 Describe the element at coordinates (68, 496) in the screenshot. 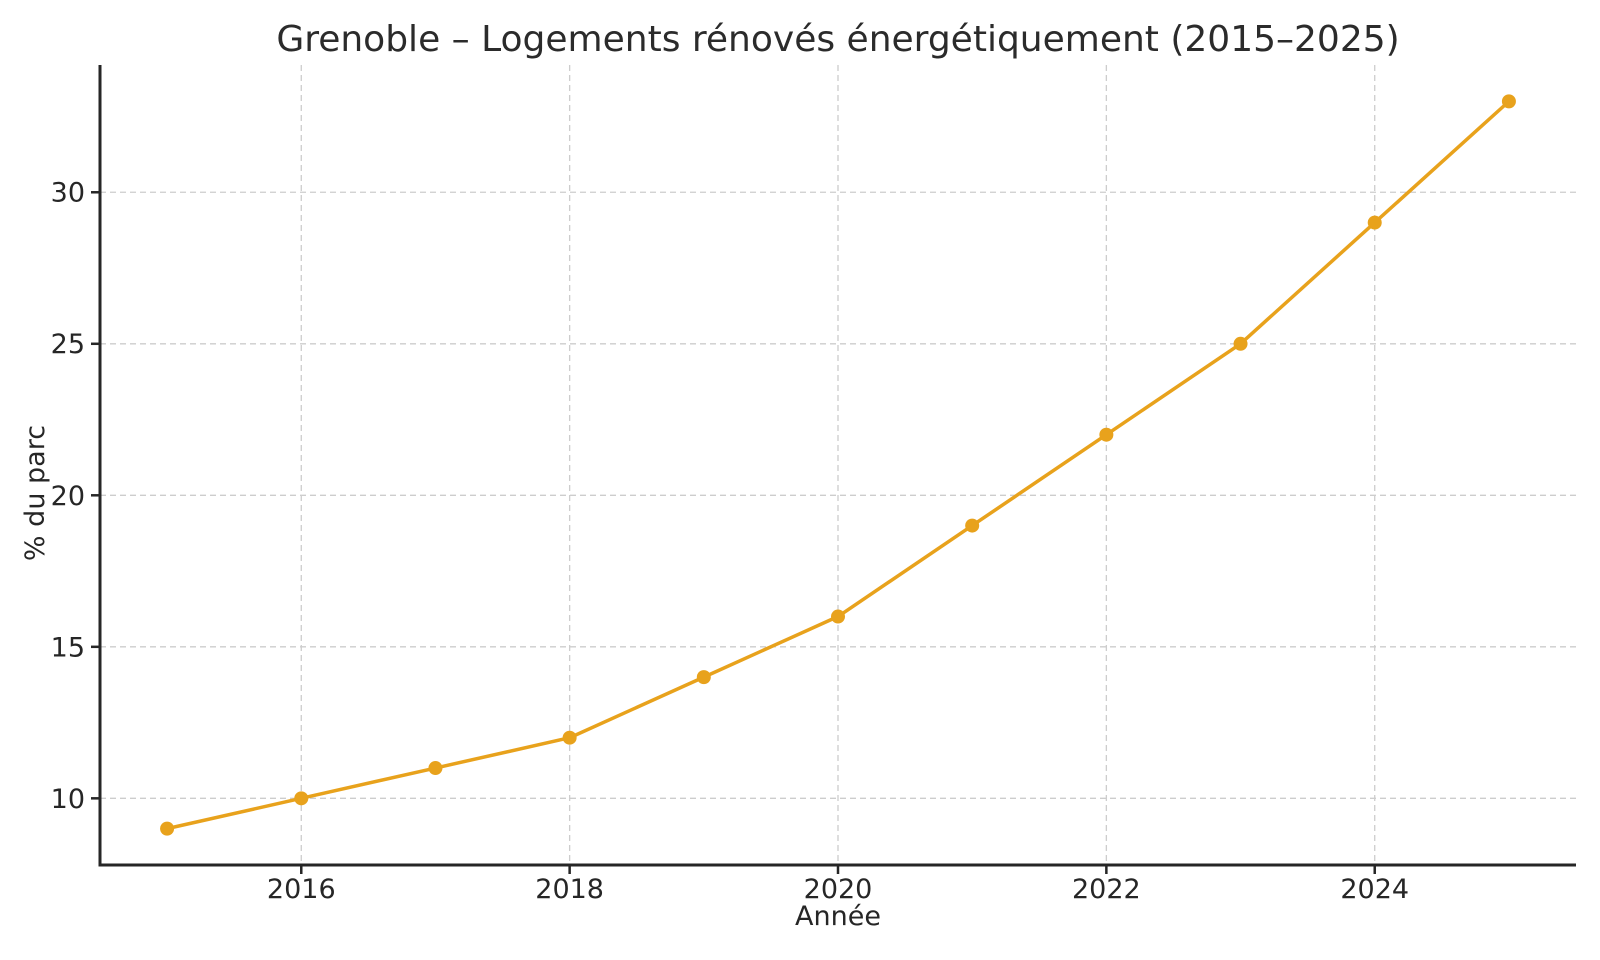

I see `y-tick-label: 20` at that location.